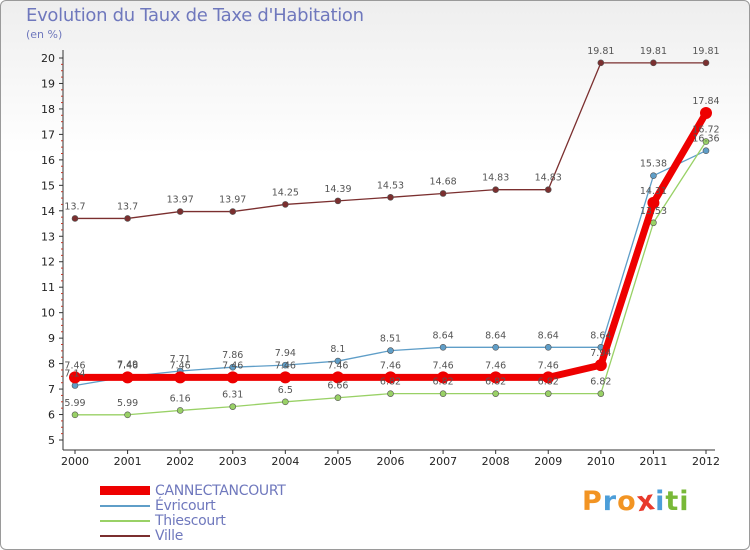  Describe the element at coordinates (233, 461) in the screenshot. I see `x-tick-label: 2003` at that location.